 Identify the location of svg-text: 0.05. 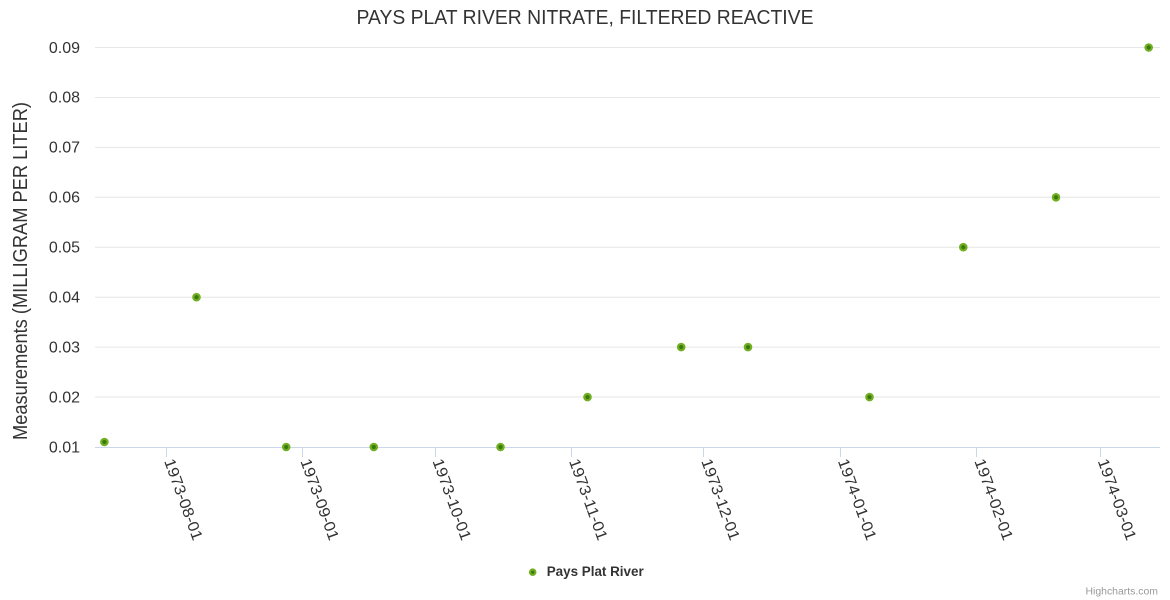
(64, 248).